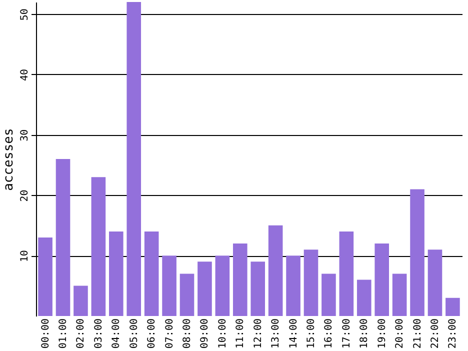 Image resolution: width=468 pixels, height=351 pixels. Describe the element at coordinates (205, 333) in the screenshot. I see `x-tick-label: 09:00` at that location.